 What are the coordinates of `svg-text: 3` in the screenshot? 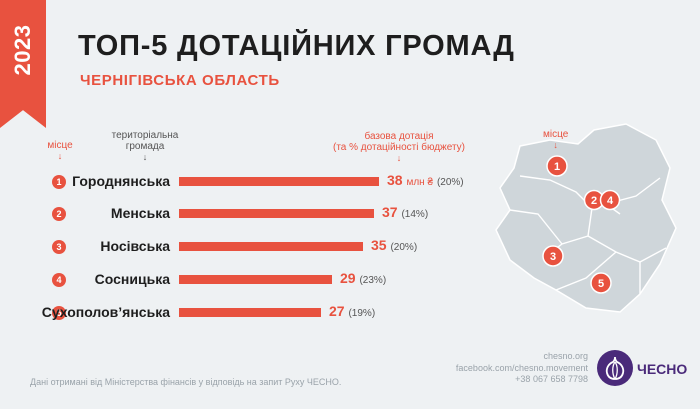 It's located at (553, 257).